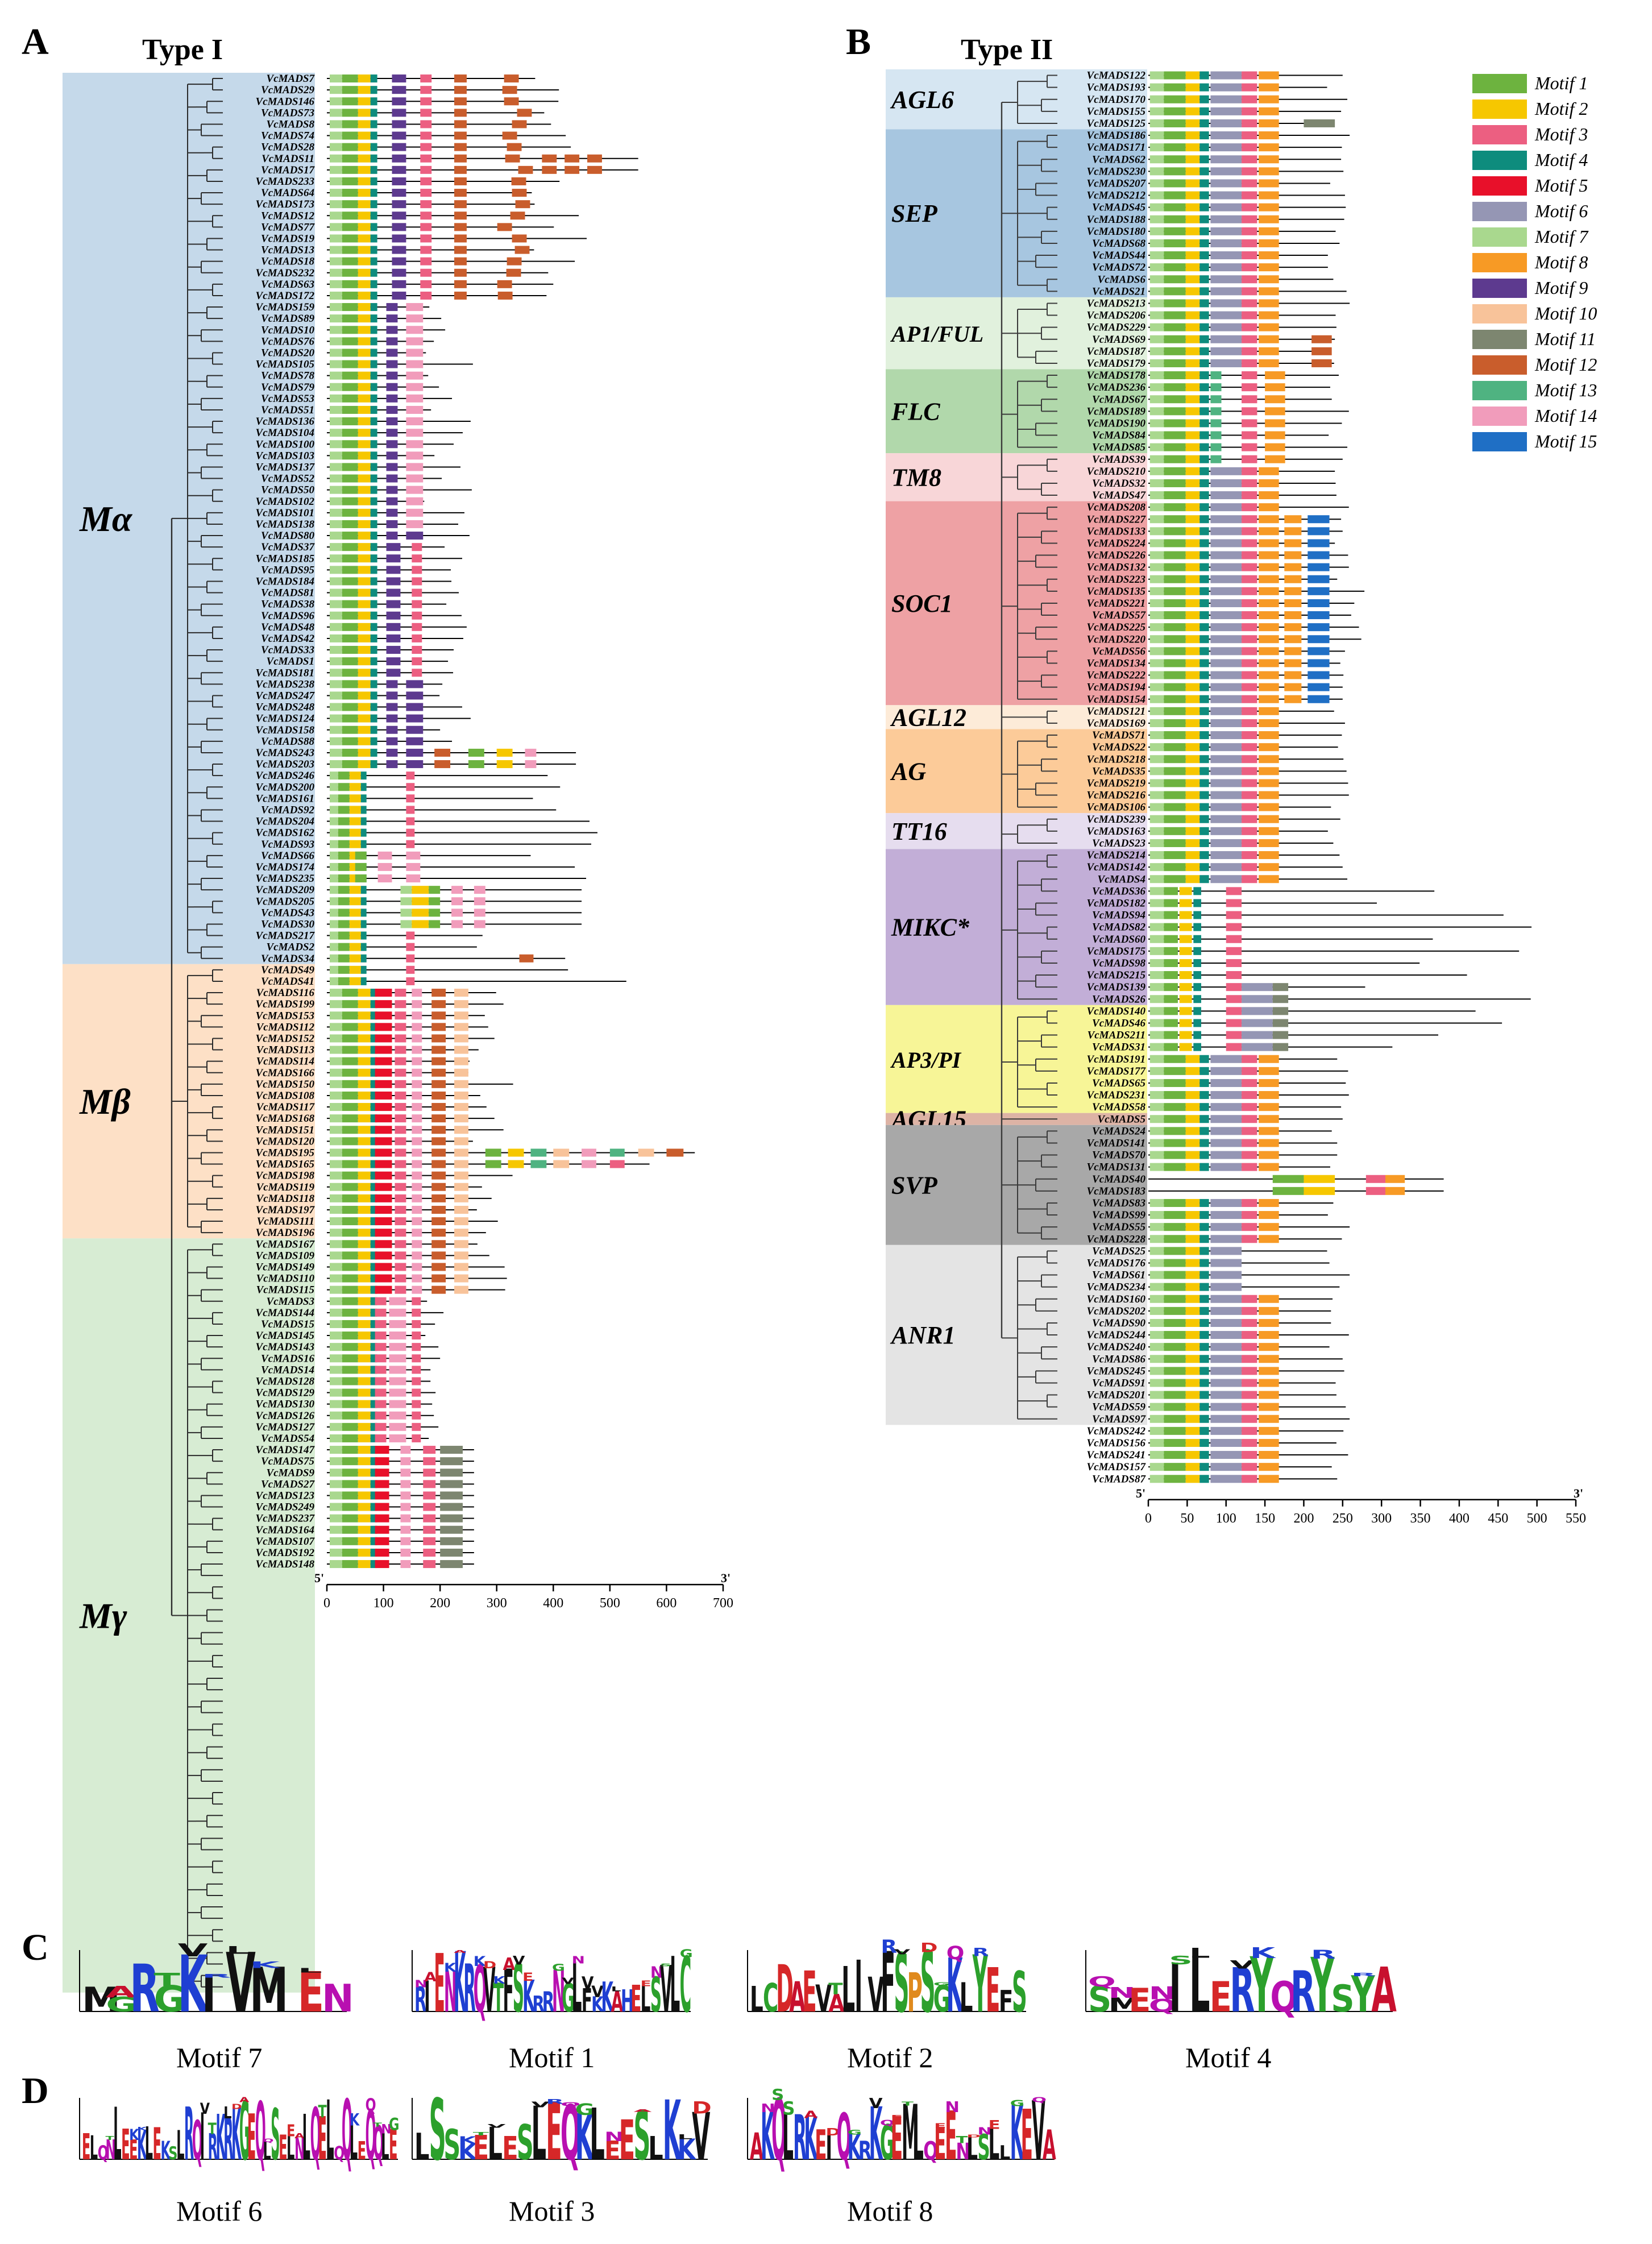 This screenshot has width=1652, height=2244. I want to click on logo-d-0-letter: K, so click(167, 2151).